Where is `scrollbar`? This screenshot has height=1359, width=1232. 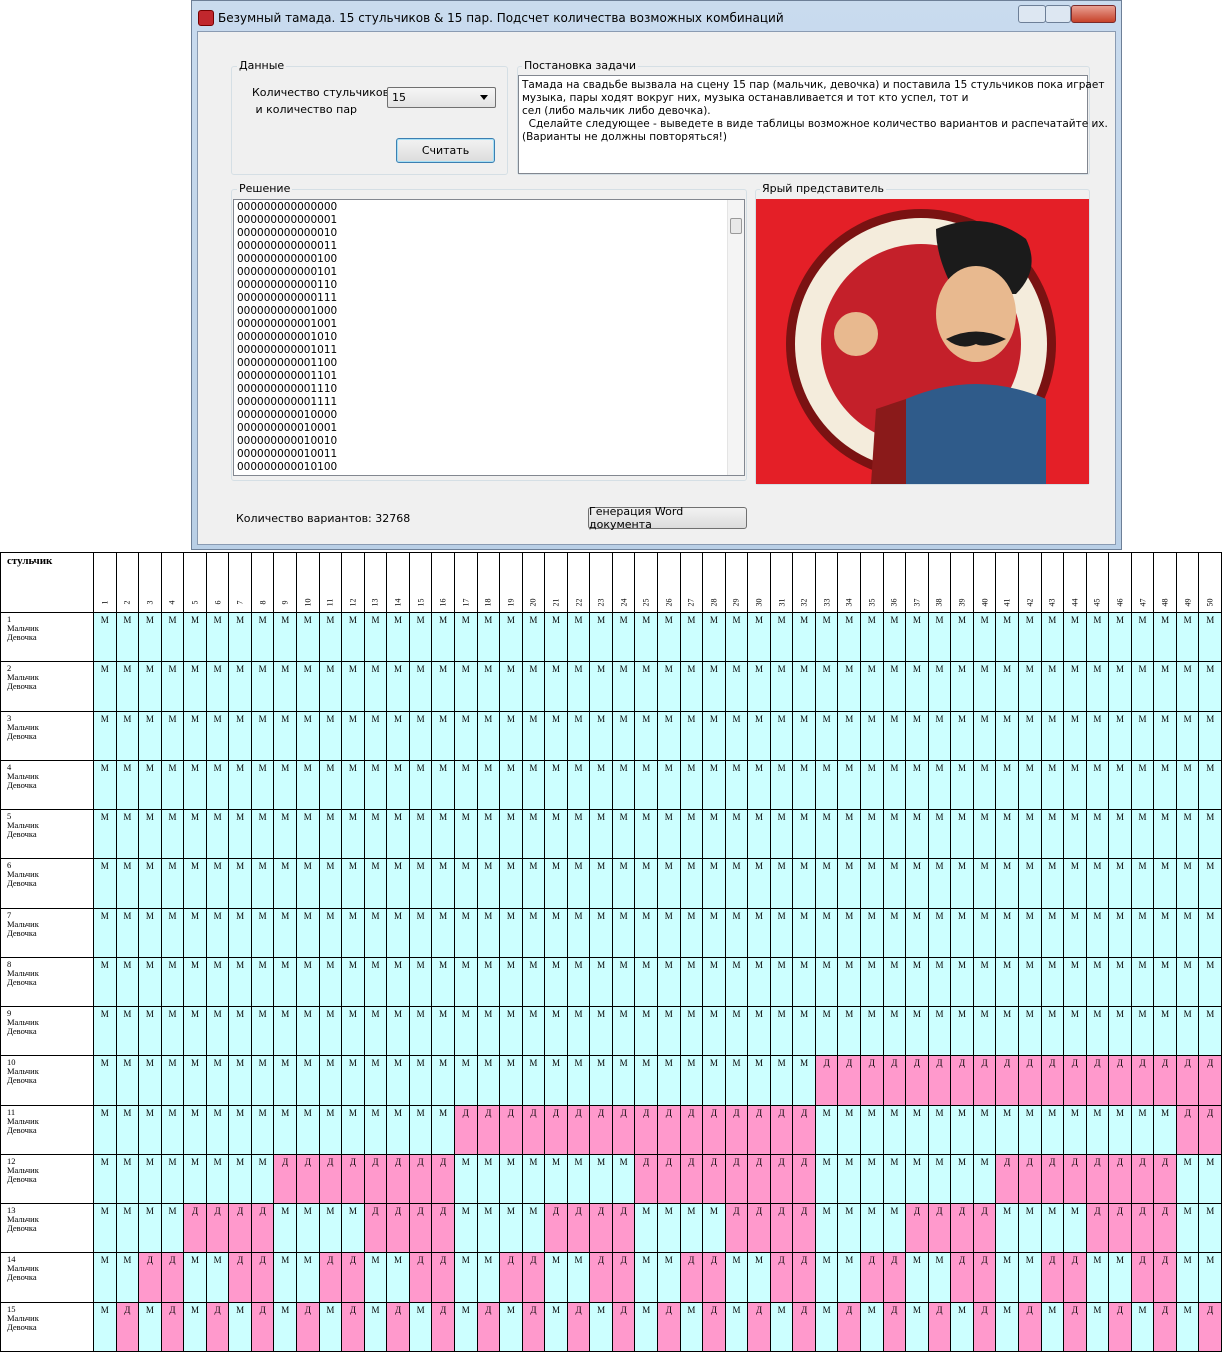
scrollbar is located at coordinates (735, 337).